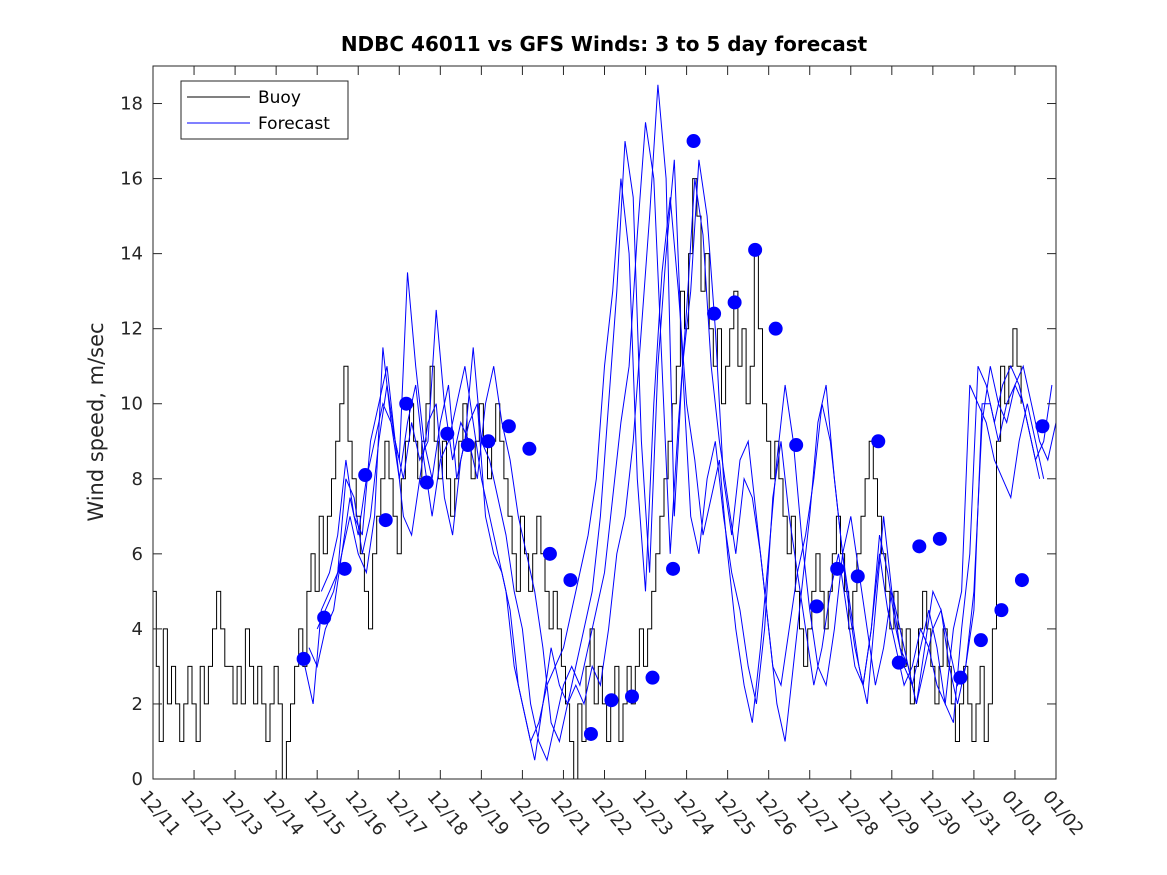 The image size is (1167, 875). What do you see at coordinates (1062, 813) in the screenshot?
I see `x-tick-label: 01/02` at bounding box center [1062, 813].